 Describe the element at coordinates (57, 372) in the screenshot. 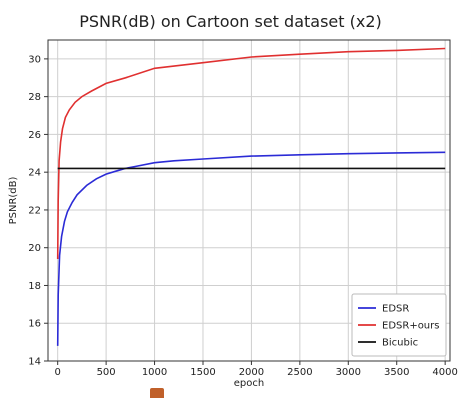

I see `x-tick-label: 0` at that location.